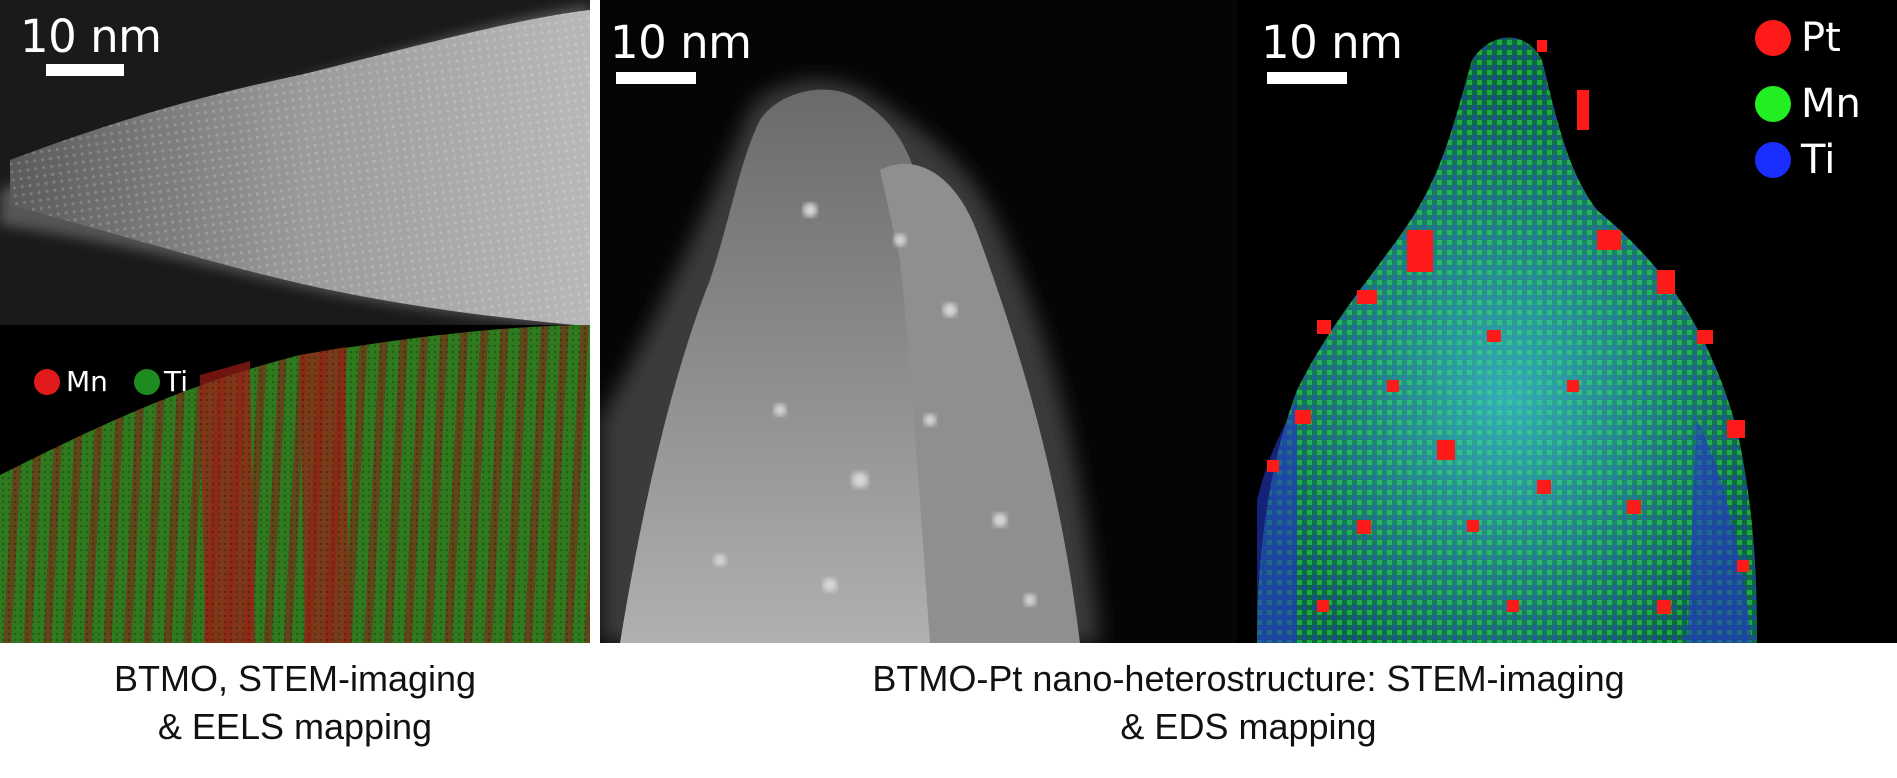 The height and width of the screenshot is (778, 1897). Describe the element at coordinates (1248, 726) in the screenshot. I see `caption-right-line2: & EDS mapping` at that location.